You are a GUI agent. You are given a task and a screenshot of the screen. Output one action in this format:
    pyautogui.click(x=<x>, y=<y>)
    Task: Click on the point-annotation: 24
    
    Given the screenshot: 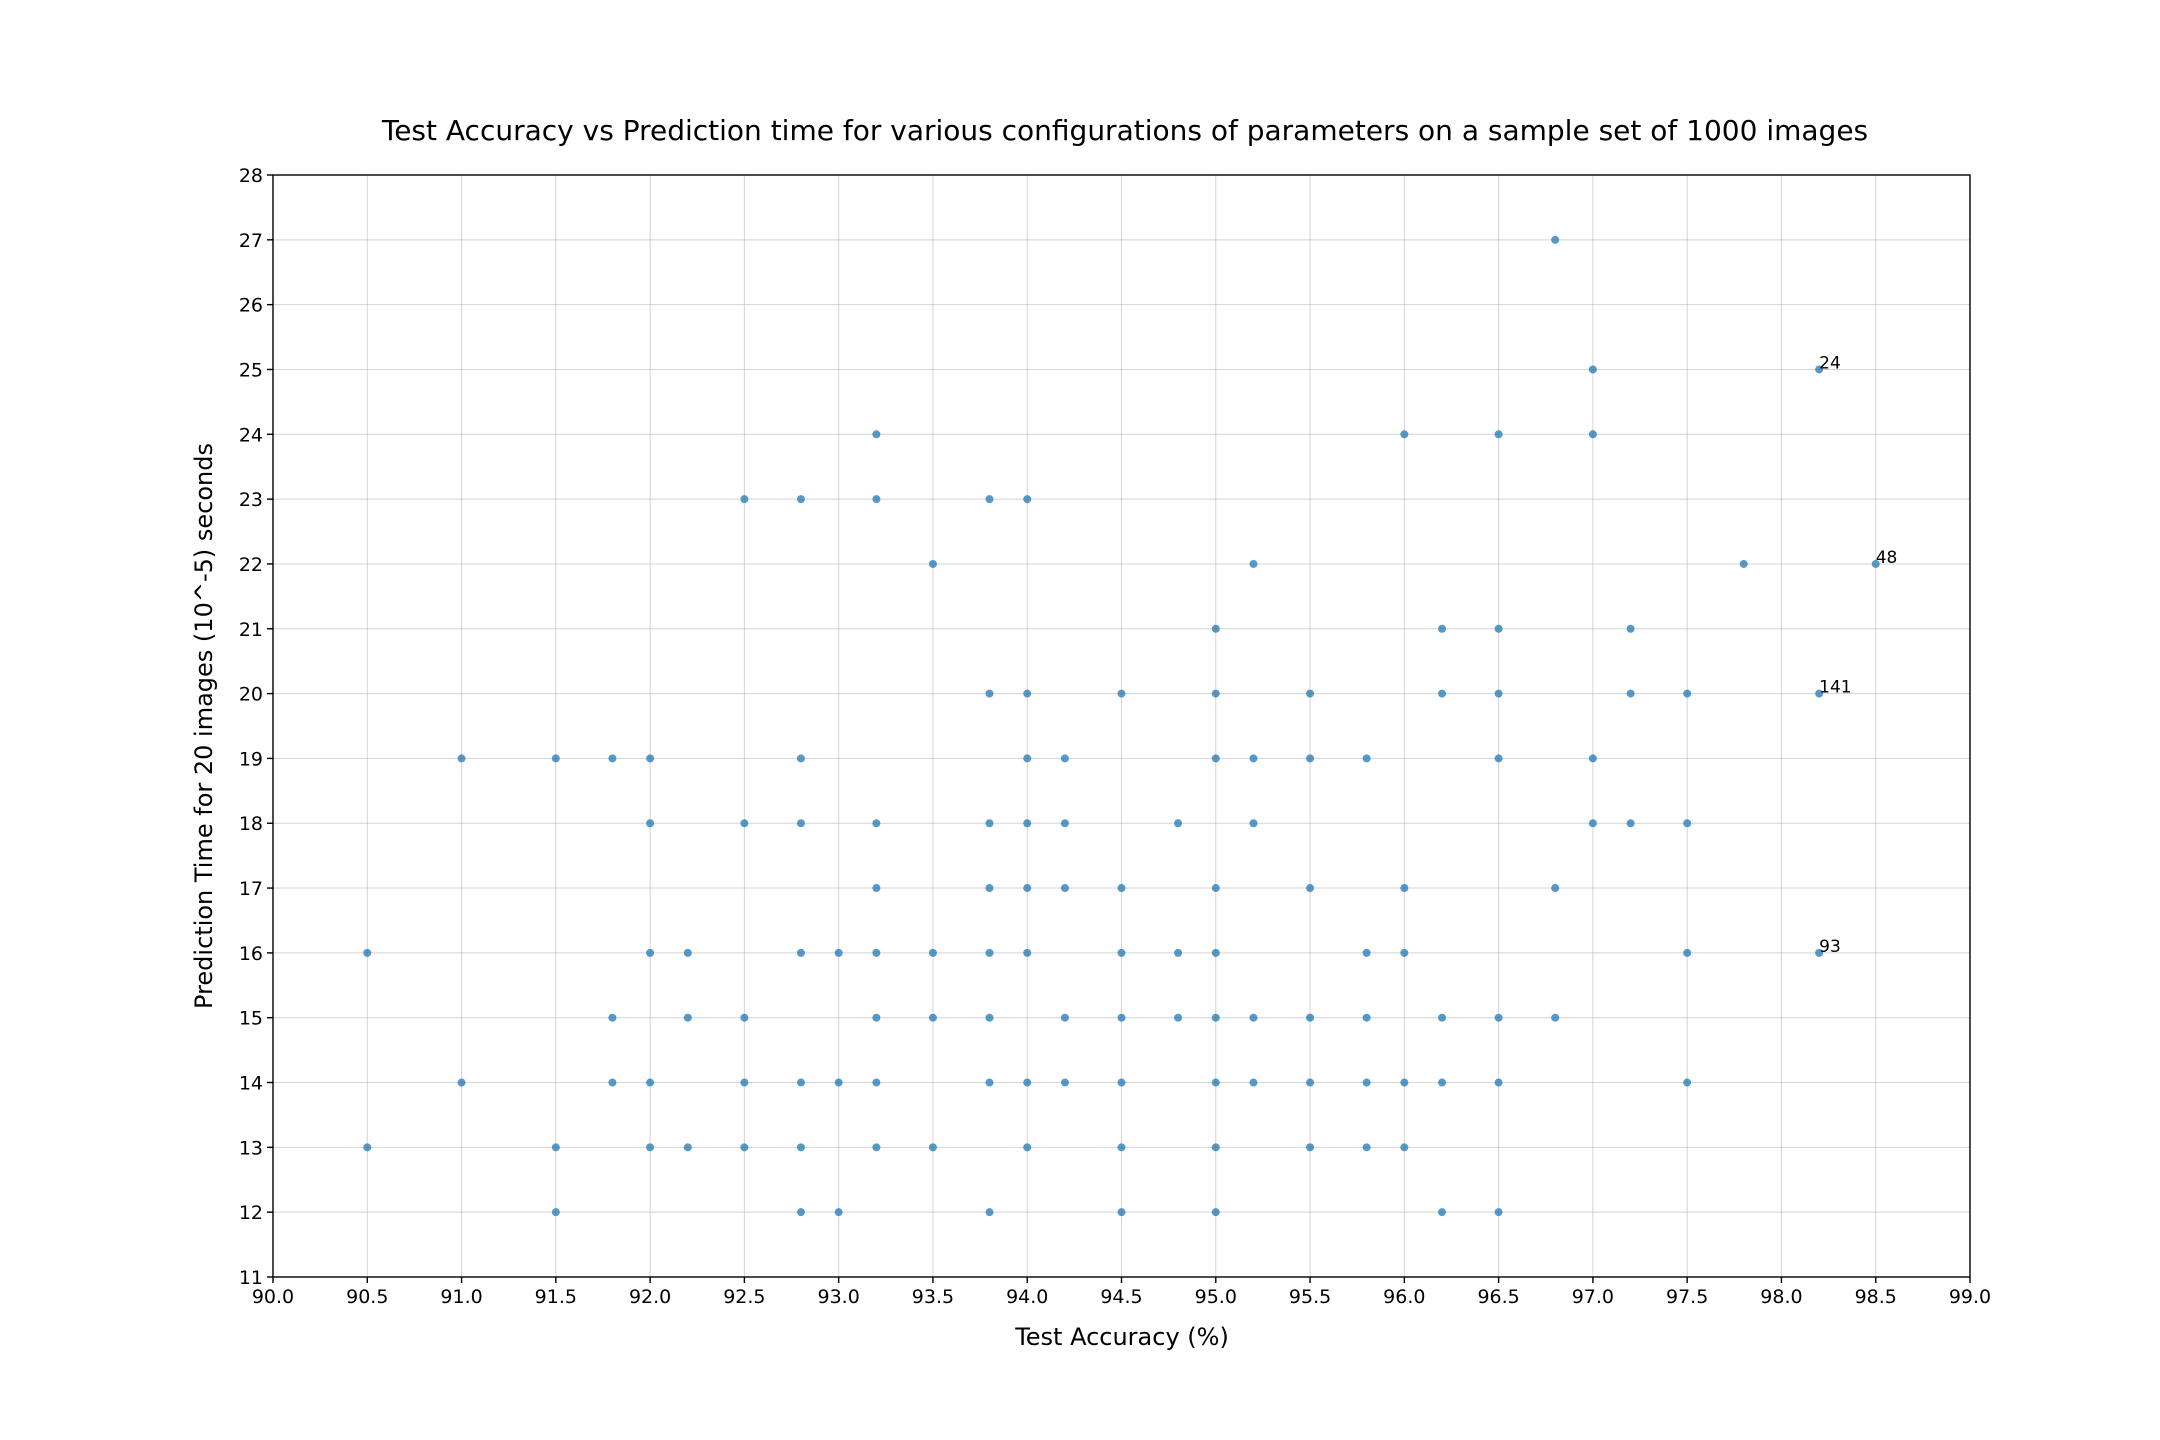 What is the action you would take?
    pyautogui.click(x=1830, y=363)
    